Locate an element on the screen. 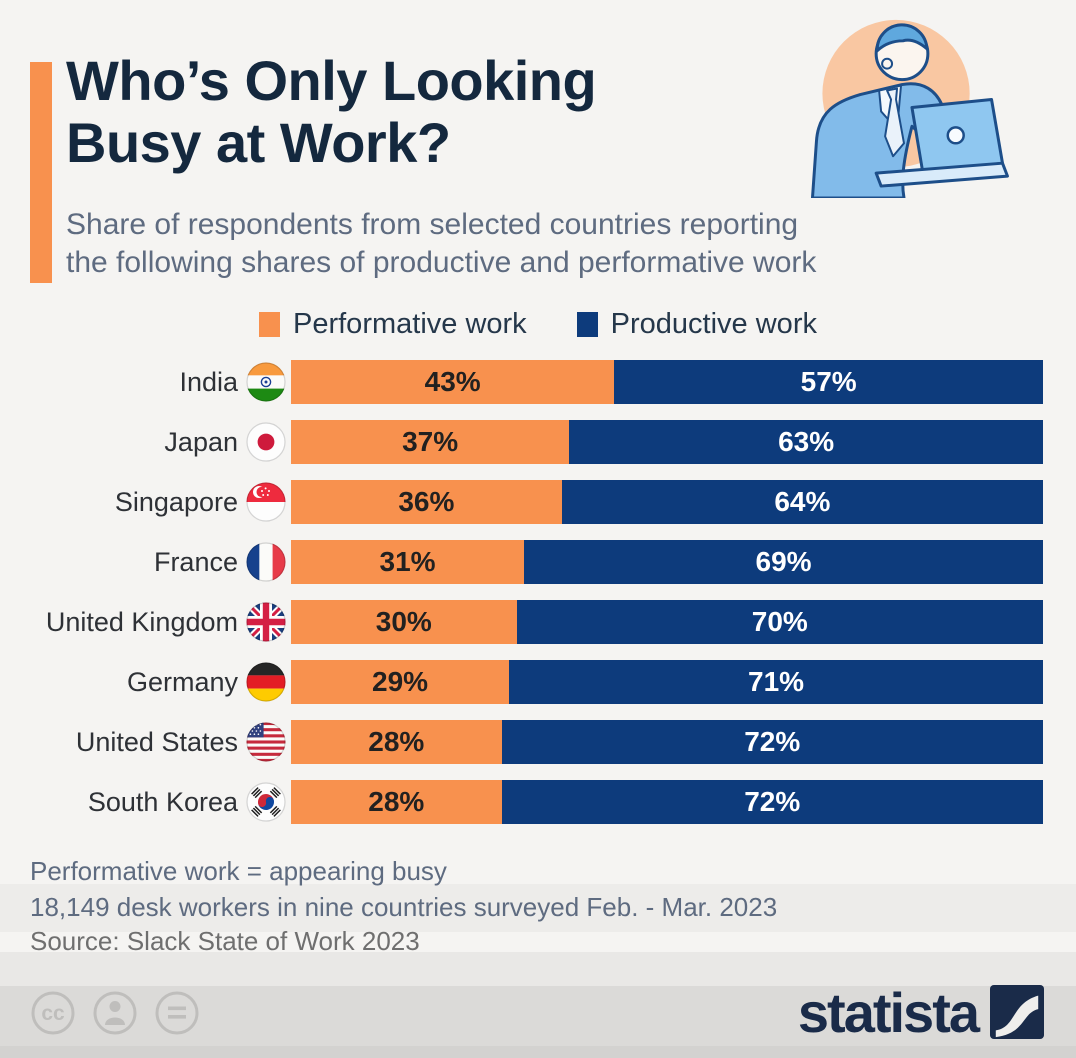 The width and height of the screenshot is (1076, 1058). stacked-bar: 29% 71% is located at coordinates (667, 682).